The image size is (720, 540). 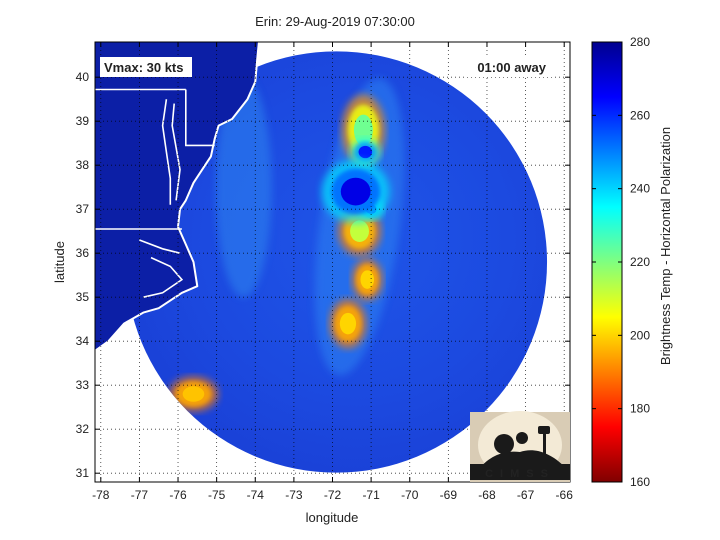 What do you see at coordinates (640, 189) in the screenshot?
I see `colorbar-tick-label: 240` at bounding box center [640, 189].